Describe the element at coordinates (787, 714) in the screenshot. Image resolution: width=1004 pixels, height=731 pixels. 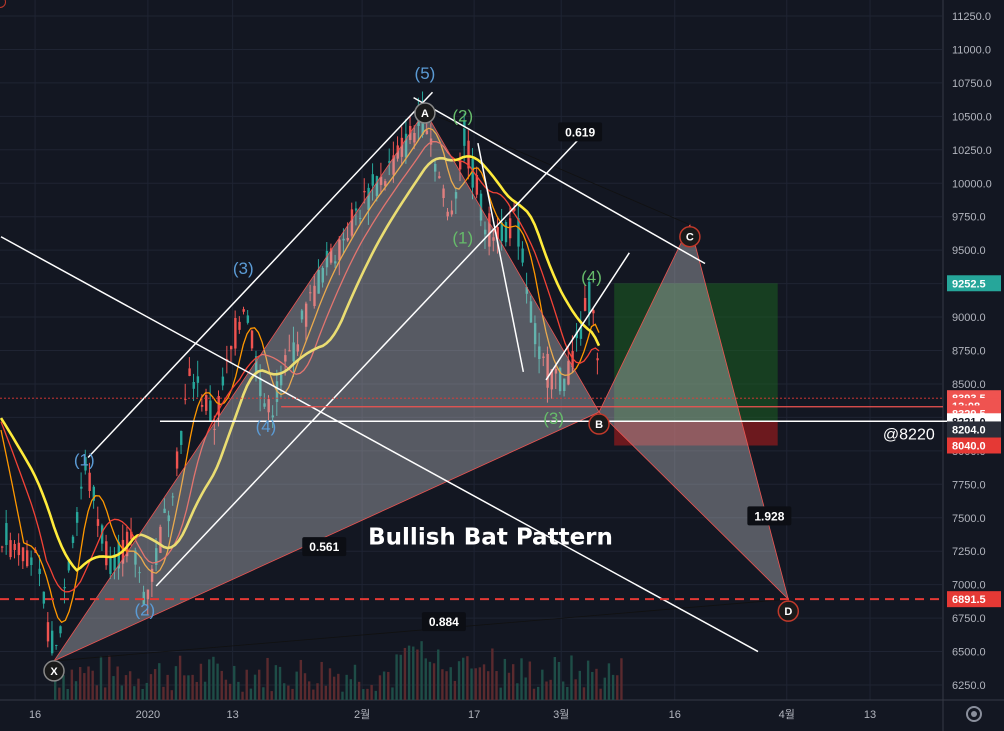
I see `time-tick-label: 4월` at that location.